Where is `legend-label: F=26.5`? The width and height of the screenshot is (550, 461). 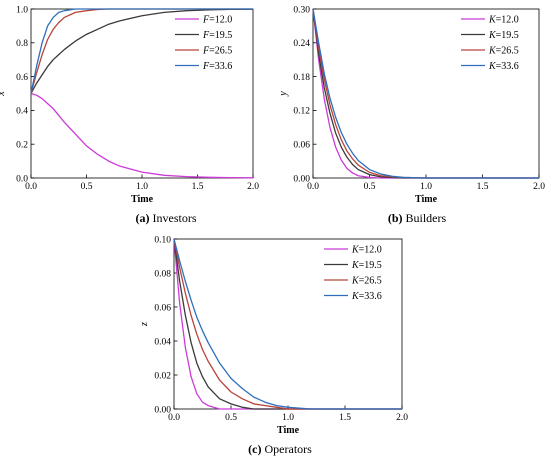
legend-label: F=26.5 is located at coordinates (217, 51).